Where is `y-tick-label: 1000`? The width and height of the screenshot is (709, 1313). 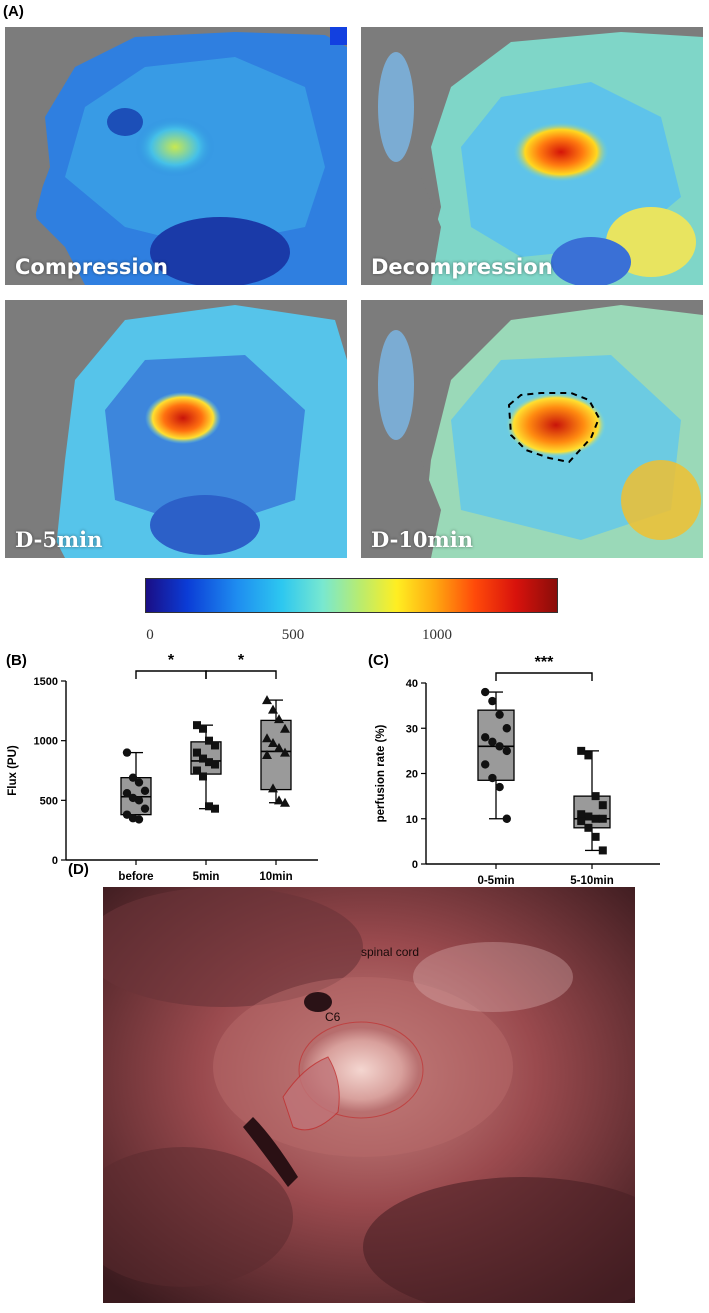
y-tick-label: 1000 is located at coordinates (46, 742).